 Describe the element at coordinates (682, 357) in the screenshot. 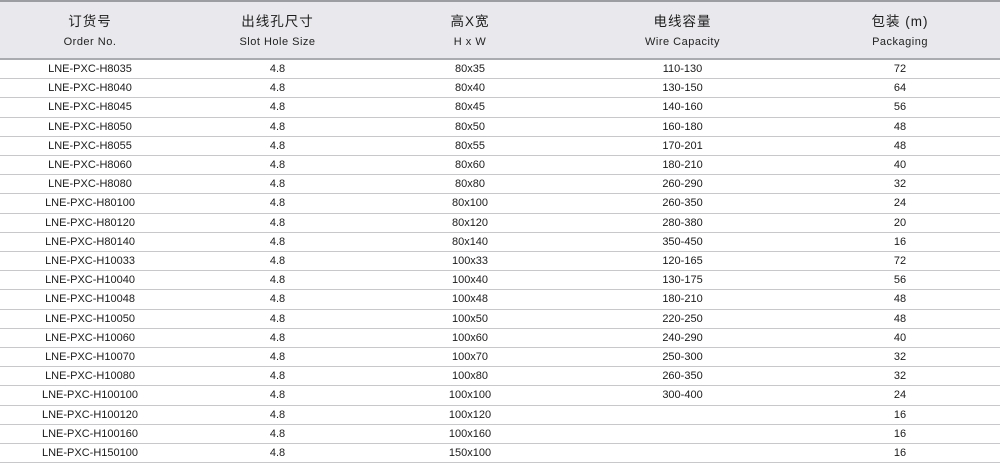

I see `table-cell-wire-capacity: 250-300` at that location.